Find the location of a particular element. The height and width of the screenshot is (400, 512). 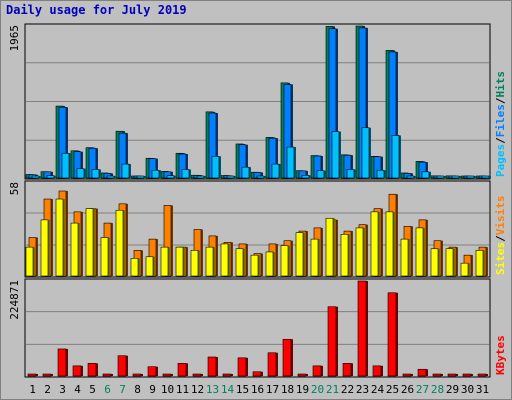

x-tick-day-29: 29 is located at coordinates (452, 389).